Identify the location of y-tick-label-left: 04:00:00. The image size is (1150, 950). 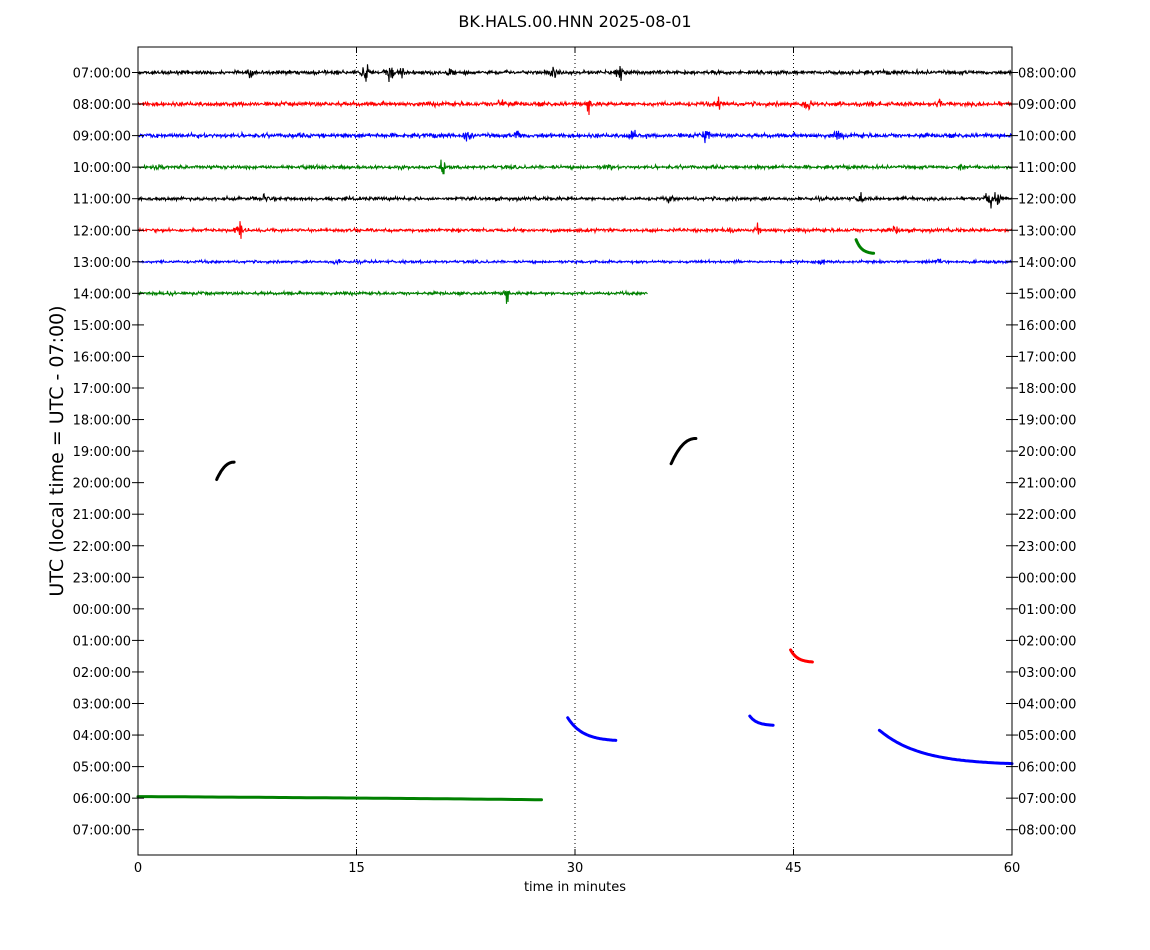
(102, 736).